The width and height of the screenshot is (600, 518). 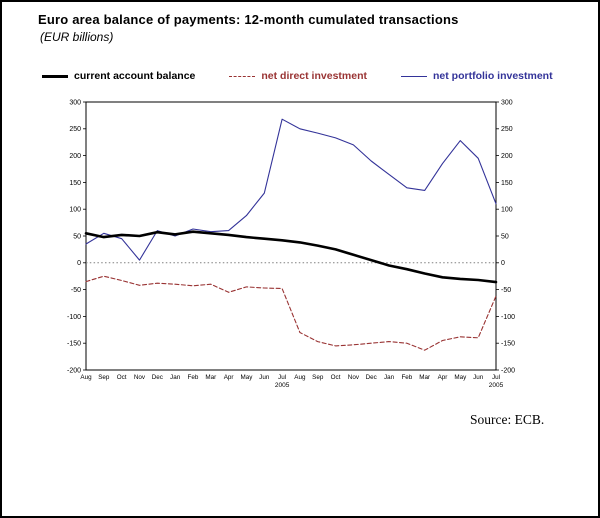 I want to click on direct-investment-line-swatch, so click(x=242, y=76).